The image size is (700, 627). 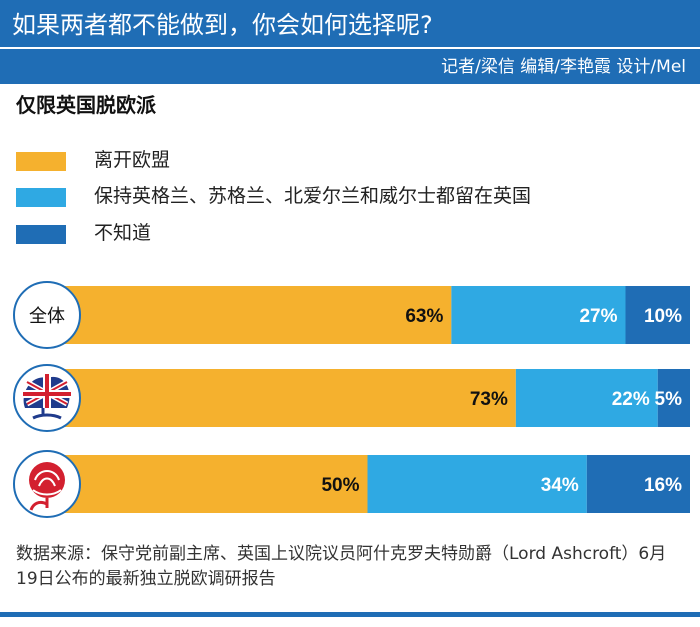 What do you see at coordinates (489, 399) in the screenshot?
I see `bar-label-leave-1: 73%` at bounding box center [489, 399].